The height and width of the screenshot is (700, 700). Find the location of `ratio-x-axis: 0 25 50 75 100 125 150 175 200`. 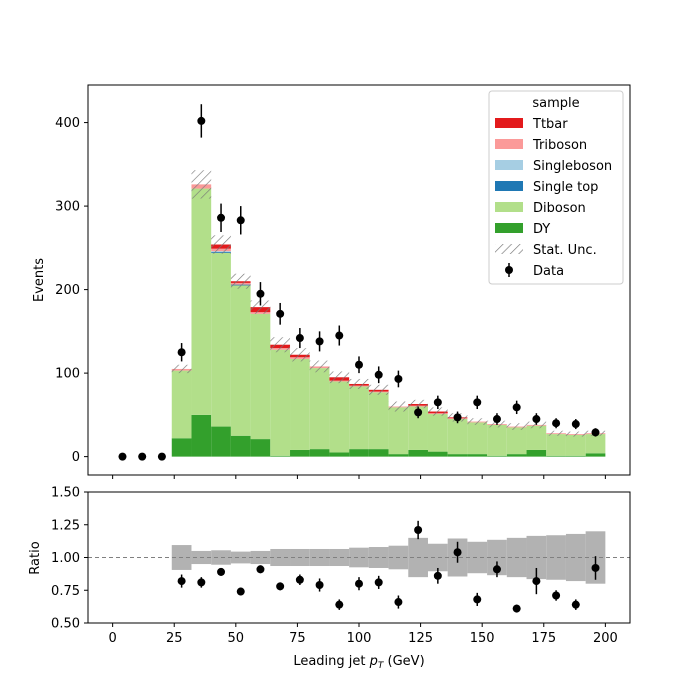

ratio-x-axis: 0 25 50 75 100 125 150 175 200 is located at coordinates (363, 634).